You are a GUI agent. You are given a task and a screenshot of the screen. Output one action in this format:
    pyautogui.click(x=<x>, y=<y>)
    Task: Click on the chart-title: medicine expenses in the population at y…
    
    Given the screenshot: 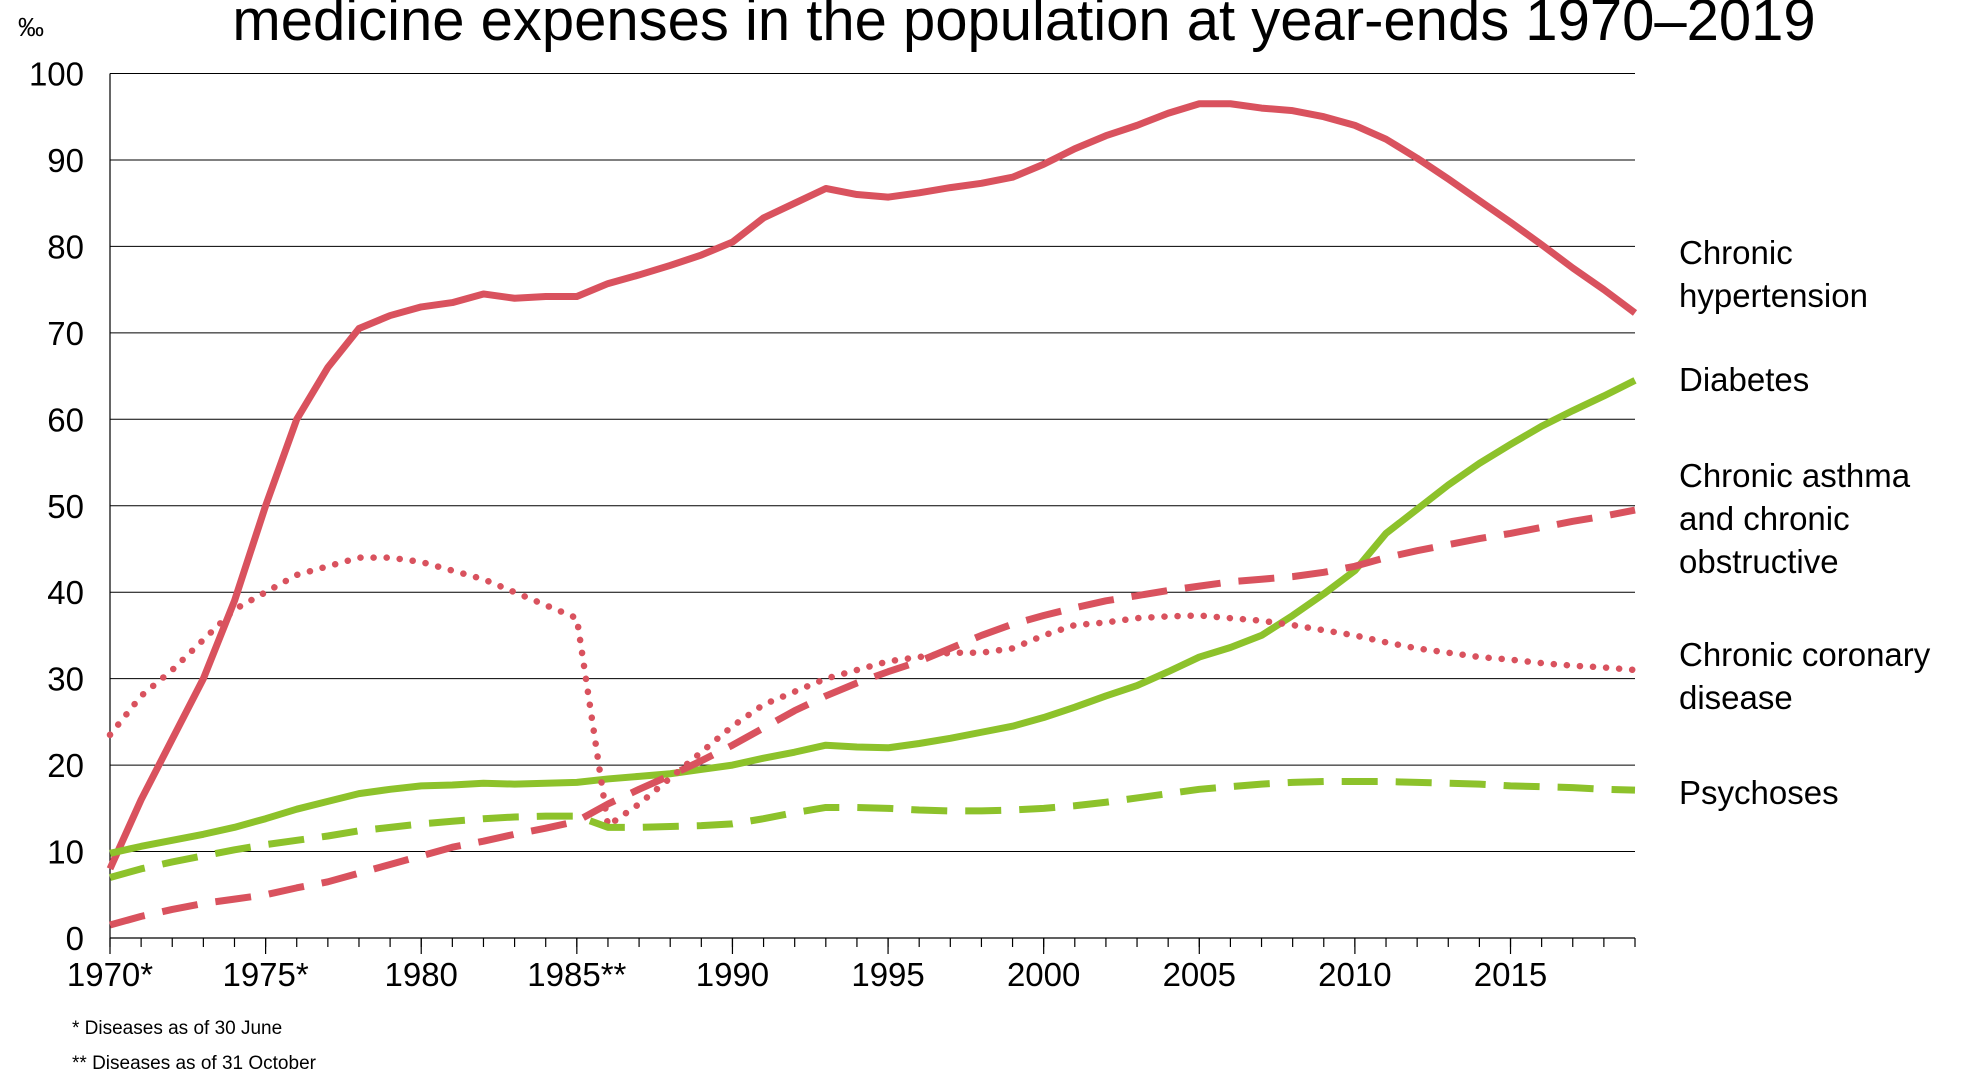 What is the action you would take?
    pyautogui.click(x=1023, y=26)
    